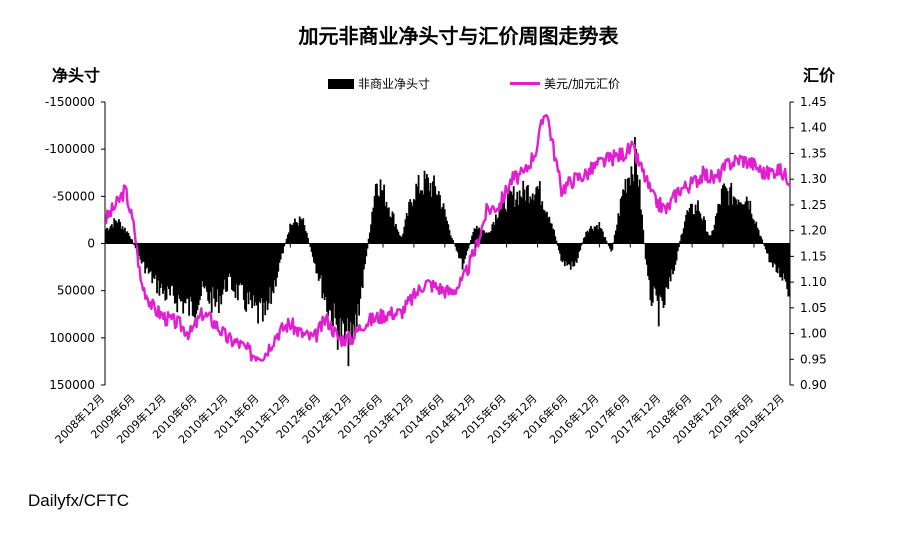 The width and height of the screenshot is (917, 539). Describe the element at coordinates (70, 102) in the screenshot. I see `left-tick-label: -150000` at that location.